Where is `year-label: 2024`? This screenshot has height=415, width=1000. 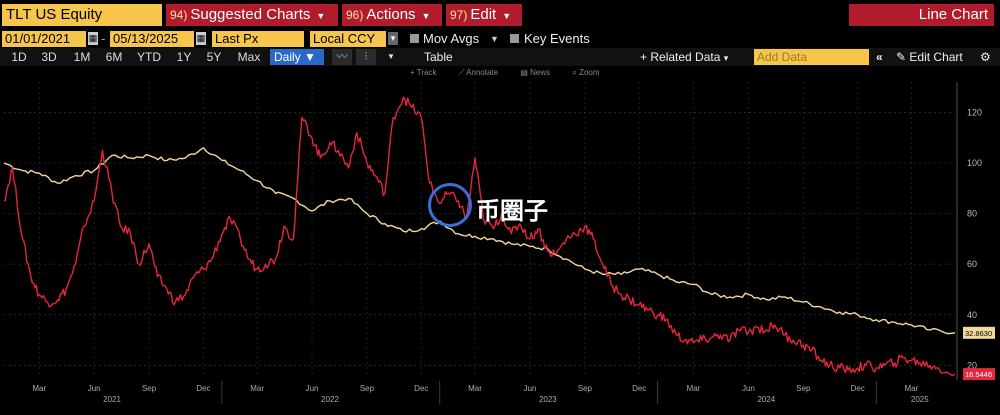 year-label: 2024 is located at coordinates (766, 399).